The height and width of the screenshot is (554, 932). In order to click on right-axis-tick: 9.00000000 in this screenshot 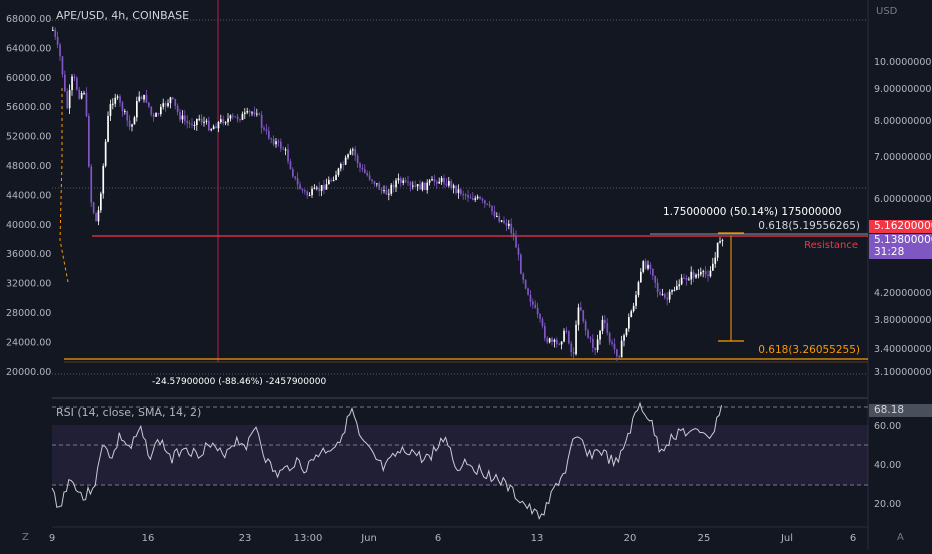, I will do `click(902, 89)`.